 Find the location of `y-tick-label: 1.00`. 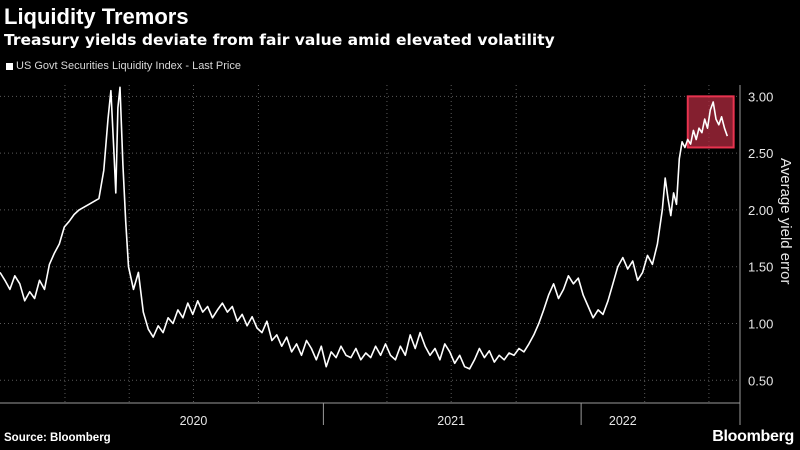

y-tick-label: 1.00 is located at coordinates (760, 324).